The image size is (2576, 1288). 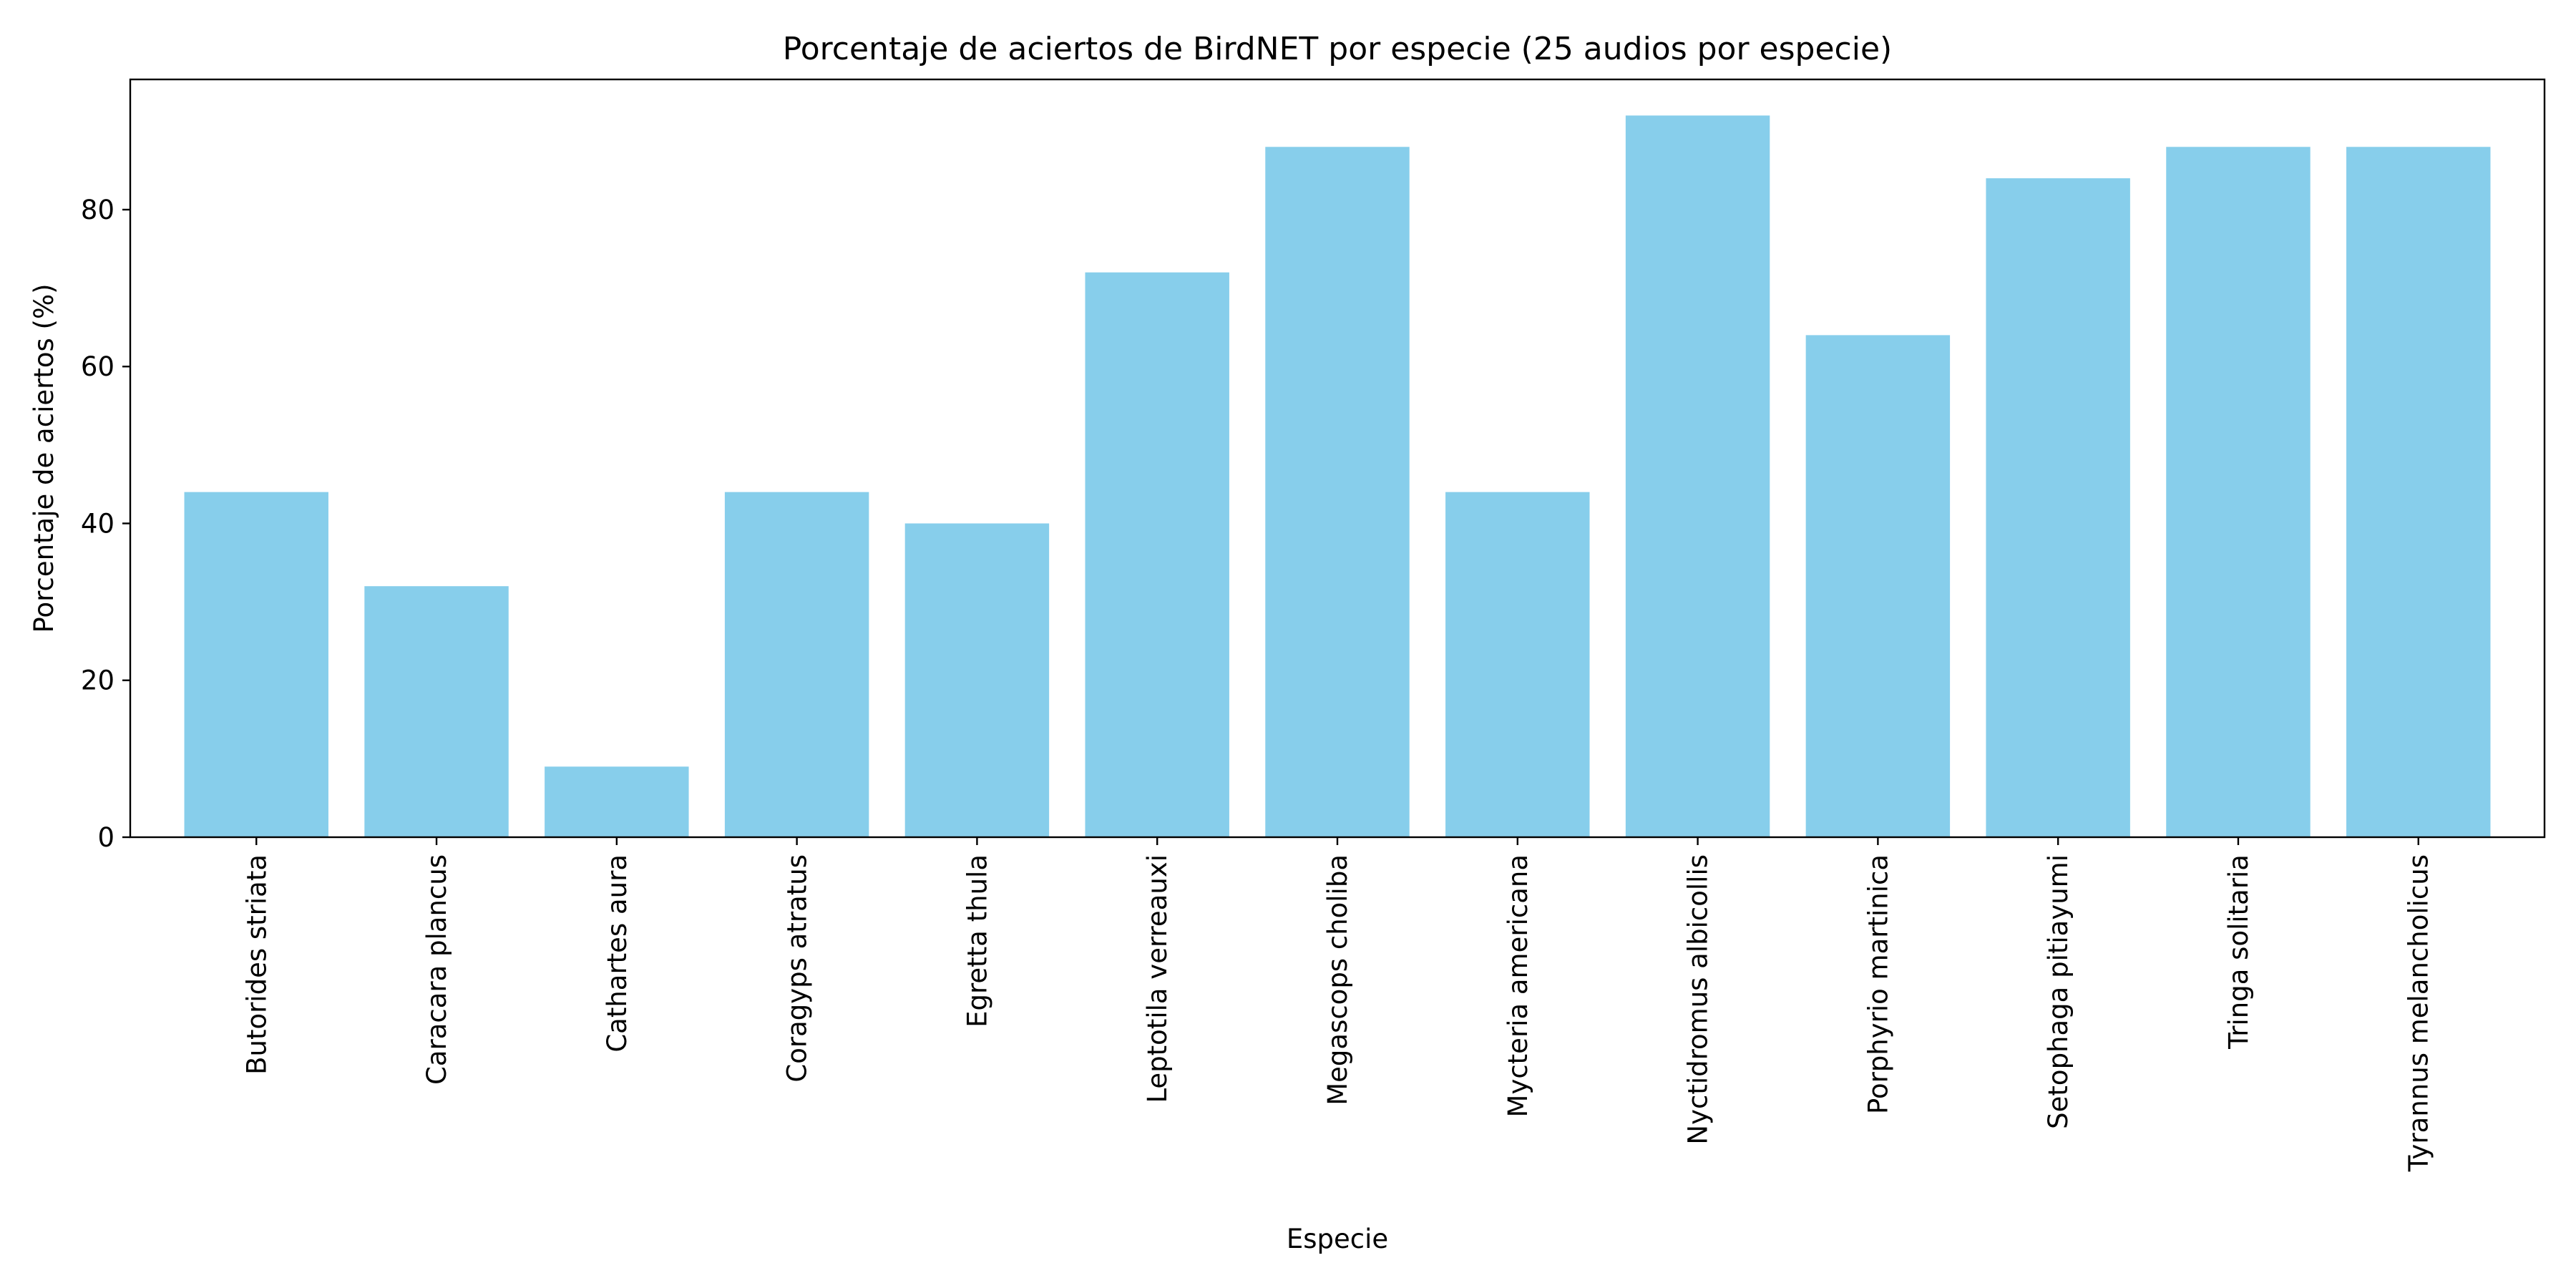 What do you see at coordinates (1157, 978) in the screenshot?
I see `x-tick-label: Leptotila verreauxi` at bounding box center [1157, 978].